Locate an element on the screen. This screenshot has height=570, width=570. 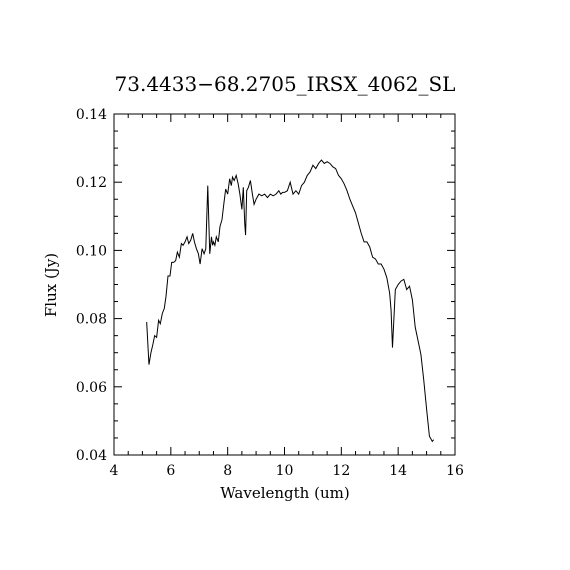
x-tick-label: 6 is located at coordinates (170, 471).